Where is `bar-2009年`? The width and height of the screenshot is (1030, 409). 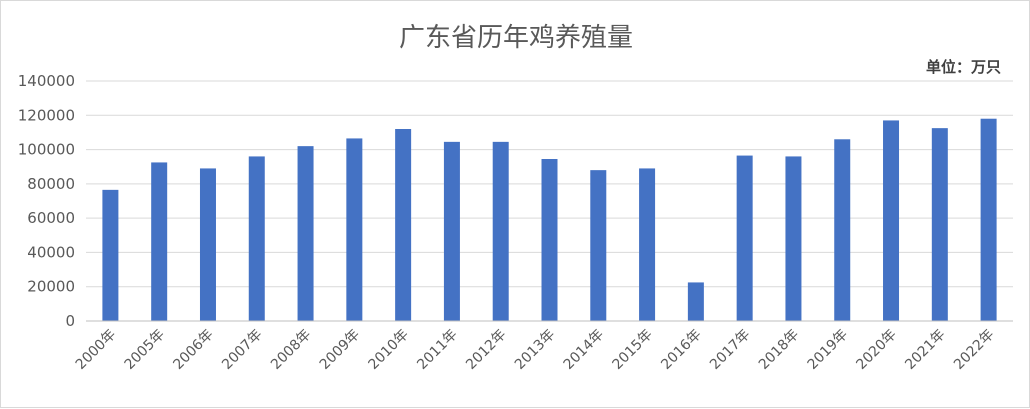 bar-2009年 is located at coordinates (354, 229).